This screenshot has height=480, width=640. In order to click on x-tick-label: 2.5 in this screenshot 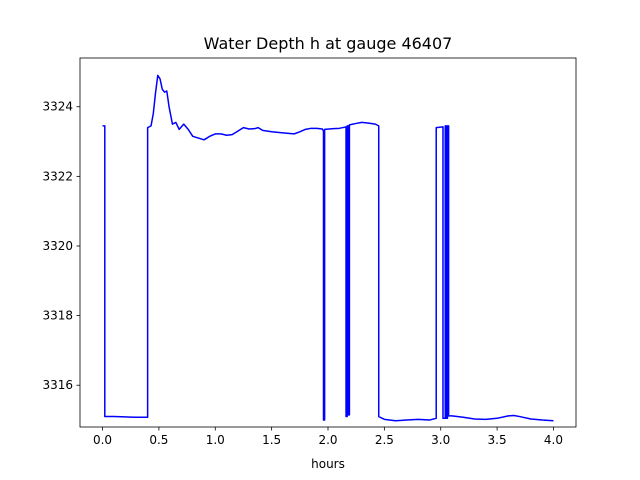, I will do `click(384, 440)`.